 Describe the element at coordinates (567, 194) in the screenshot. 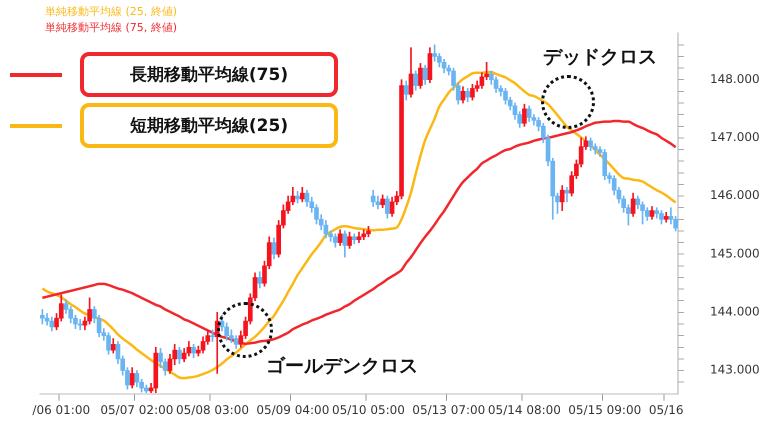

I see `candlestick` at that location.